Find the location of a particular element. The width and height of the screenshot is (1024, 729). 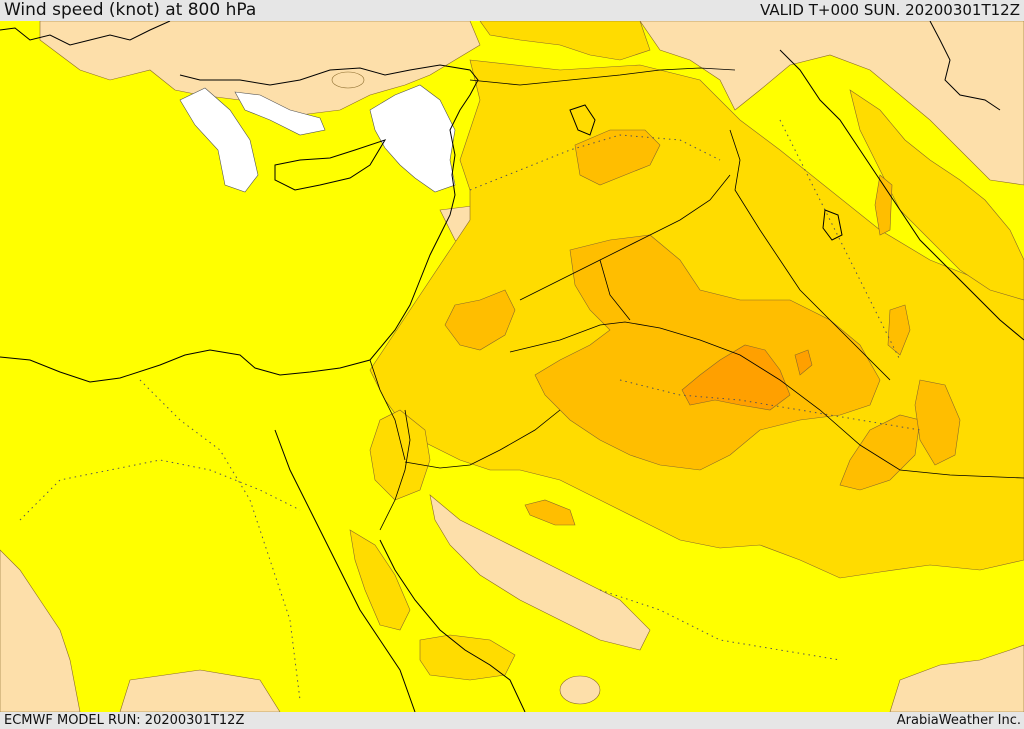

border-iraq-saudi is located at coordinates (766, 400).